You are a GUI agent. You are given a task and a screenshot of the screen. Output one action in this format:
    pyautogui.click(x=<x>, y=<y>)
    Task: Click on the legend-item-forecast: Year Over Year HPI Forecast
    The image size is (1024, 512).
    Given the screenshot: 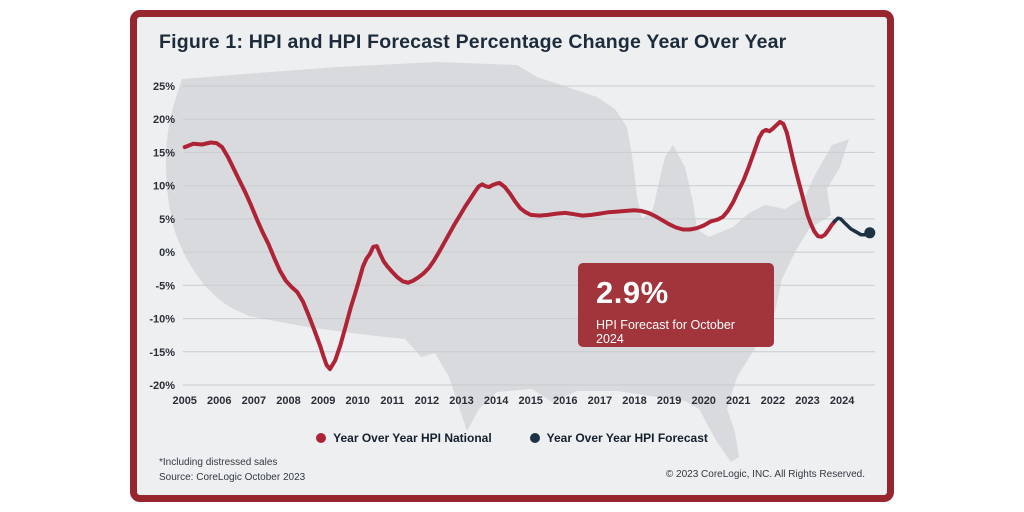 What is the action you would take?
    pyautogui.click(x=618, y=438)
    